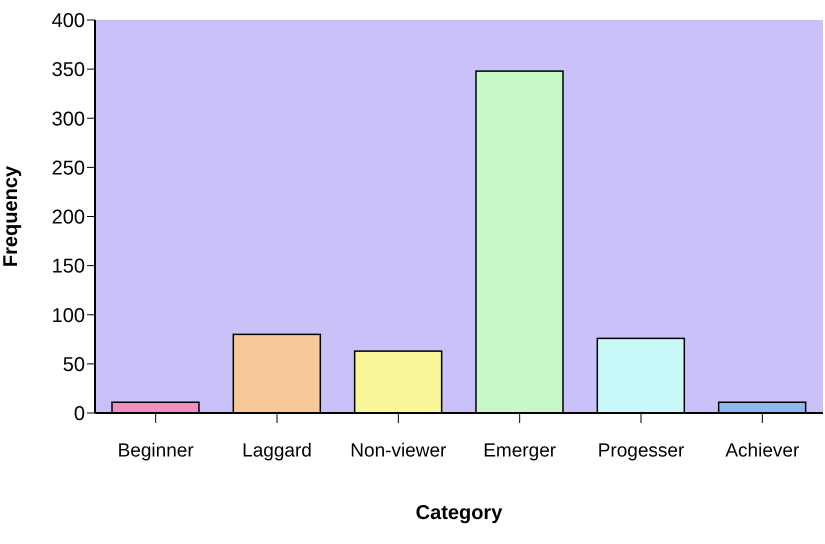  Describe the element at coordinates (520, 451) in the screenshot. I see `x-tick-label: Emerger` at that location.